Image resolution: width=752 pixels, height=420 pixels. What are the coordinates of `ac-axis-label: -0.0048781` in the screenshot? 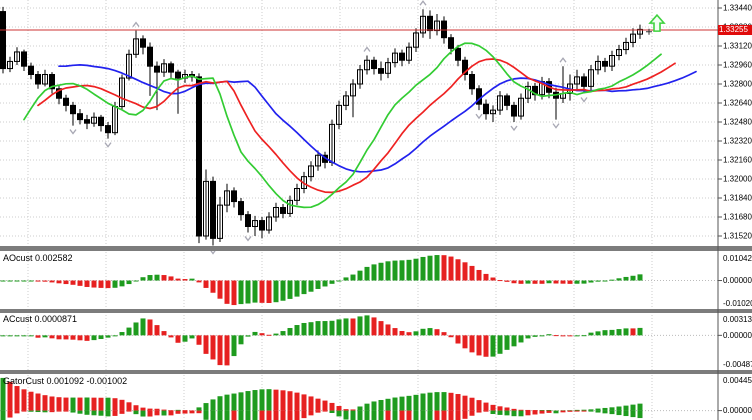 It's located at (737, 364).